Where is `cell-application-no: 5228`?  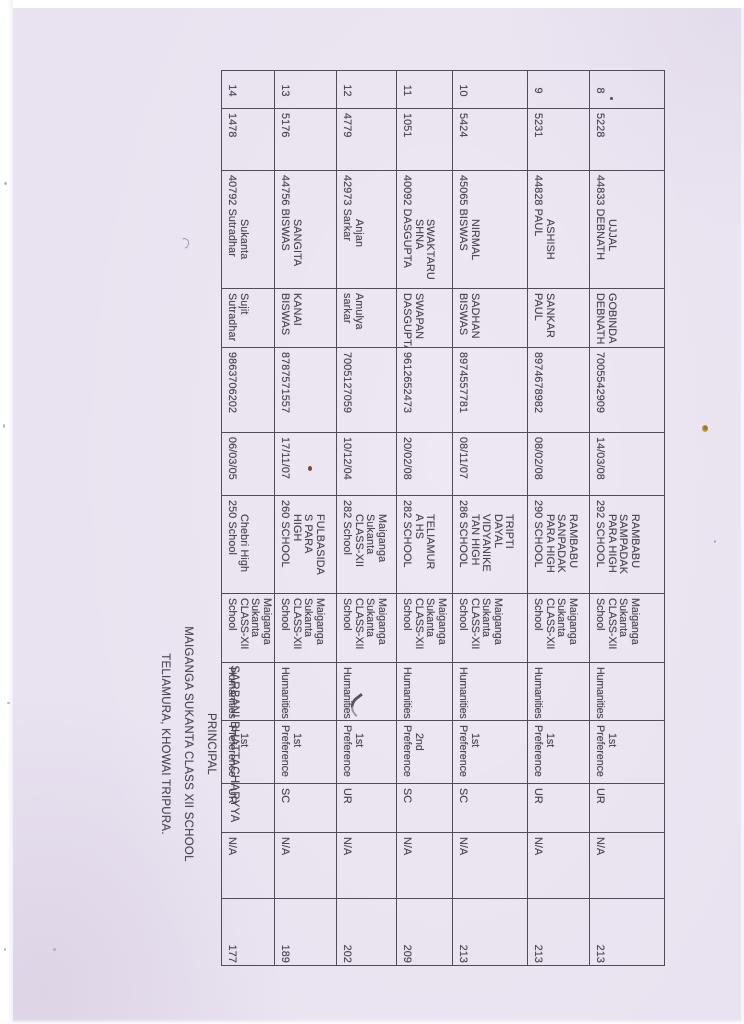
cell-application-no: 5228 is located at coordinates (627, 139).